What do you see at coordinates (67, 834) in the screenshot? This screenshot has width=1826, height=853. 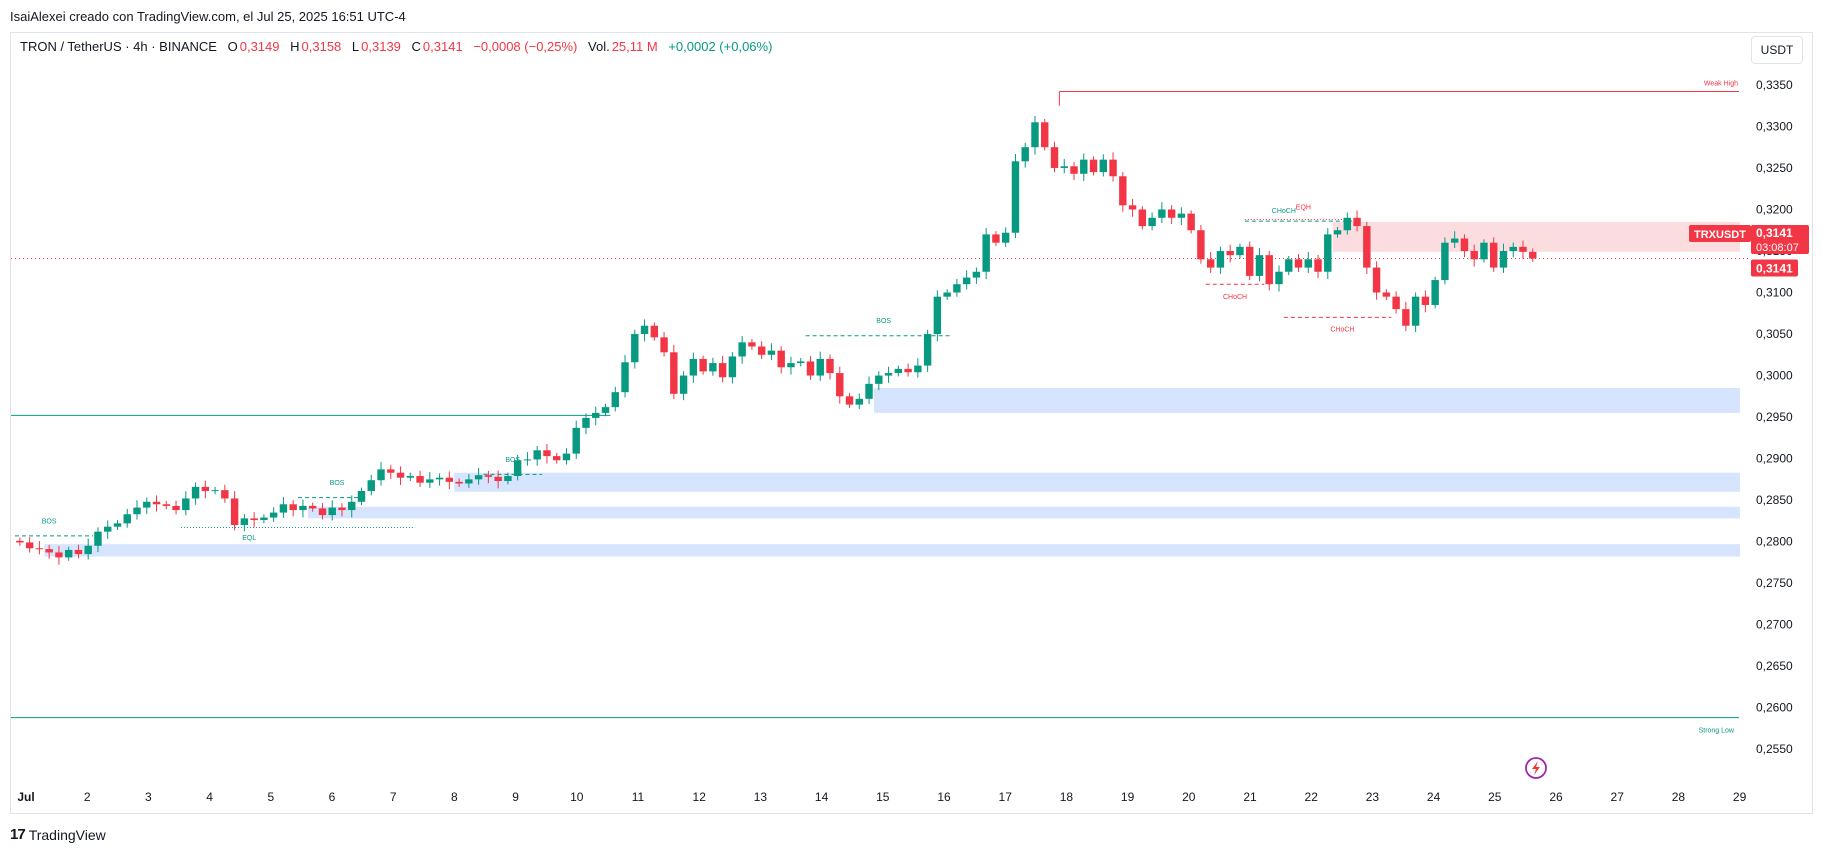 I see `tradingview-brand: TradingView` at bounding box center [67, 834].